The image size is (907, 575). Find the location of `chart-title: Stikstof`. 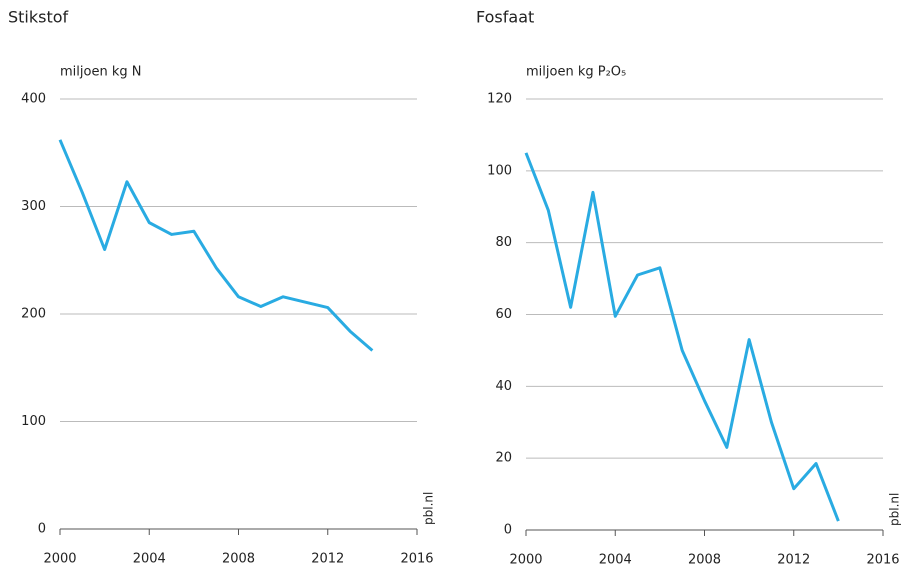

chart-title: Stikstof is located at coordinates (38, 17).